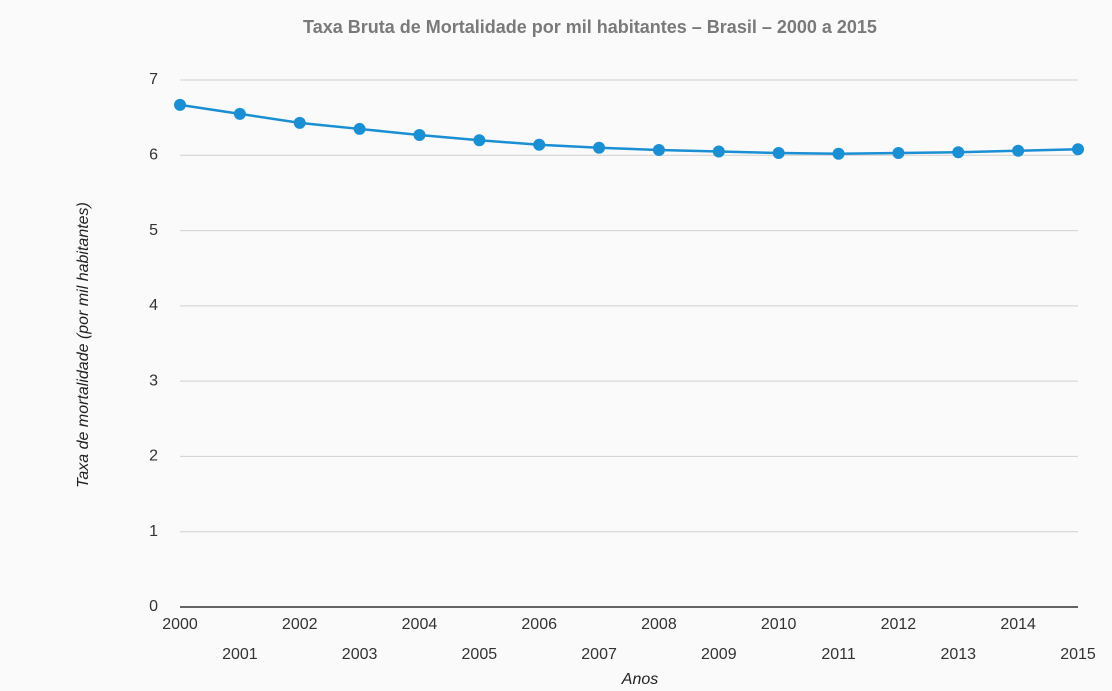  Describe the element at coordinates (180, 624) in the screenshot. I see `x-tick-label: 2000` at that location.